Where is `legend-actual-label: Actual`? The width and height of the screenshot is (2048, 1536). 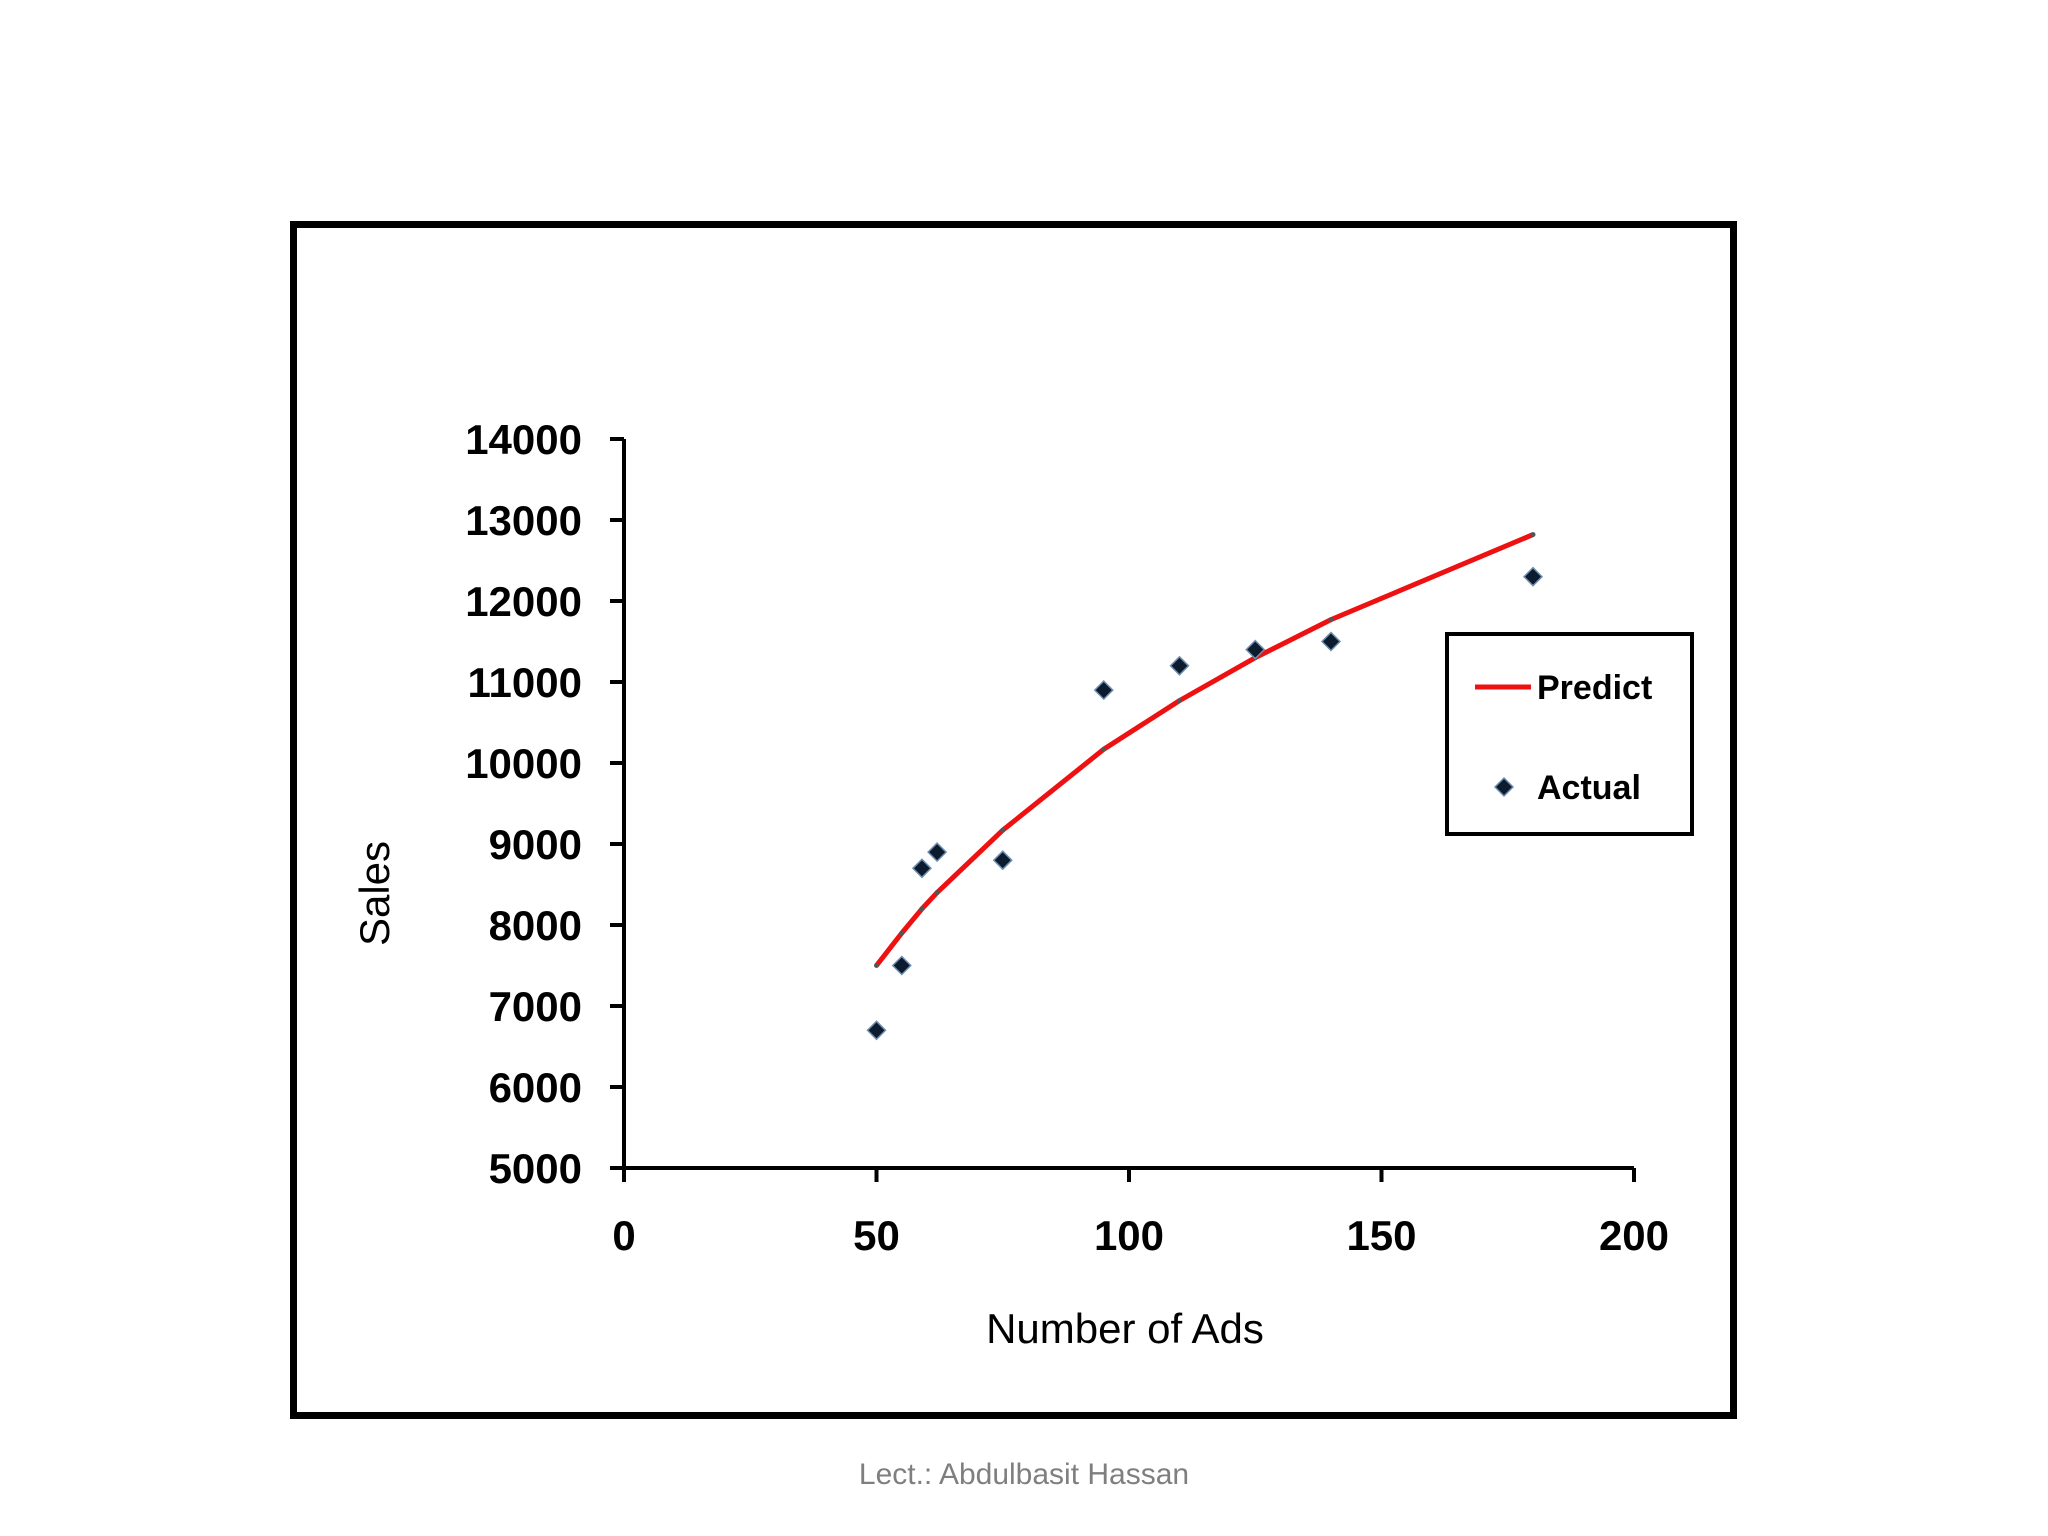
legend-actual-label: Actual is located at coordinates (1589, 788).